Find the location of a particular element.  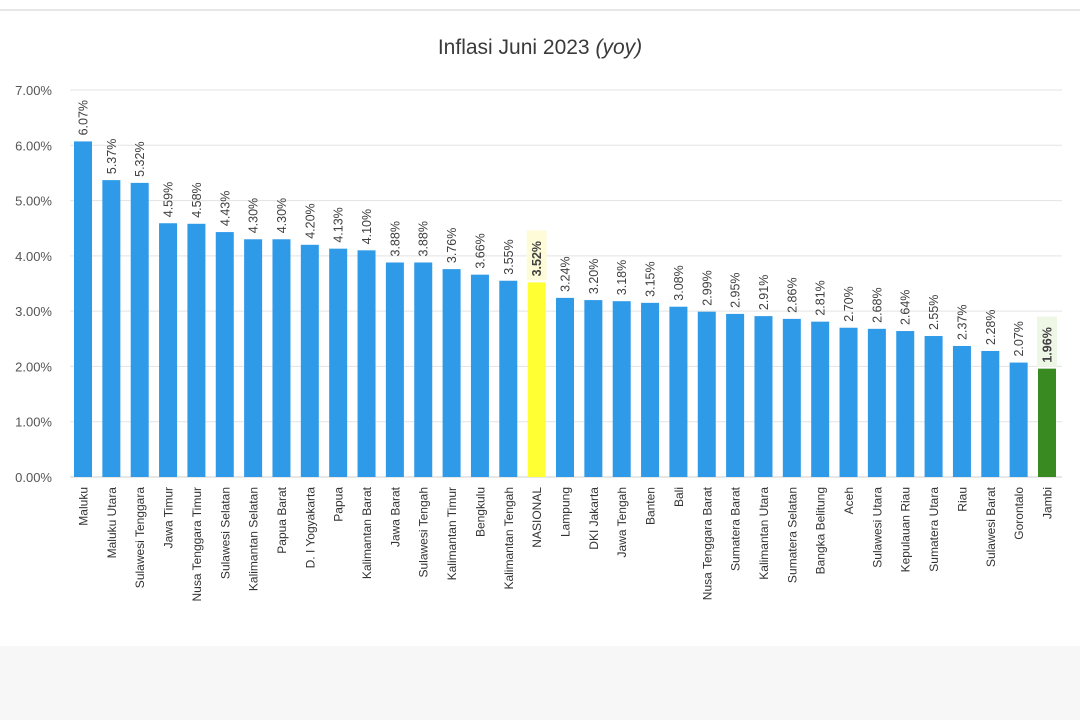

x-category-label: Riau is located at coordinates (962, 499).